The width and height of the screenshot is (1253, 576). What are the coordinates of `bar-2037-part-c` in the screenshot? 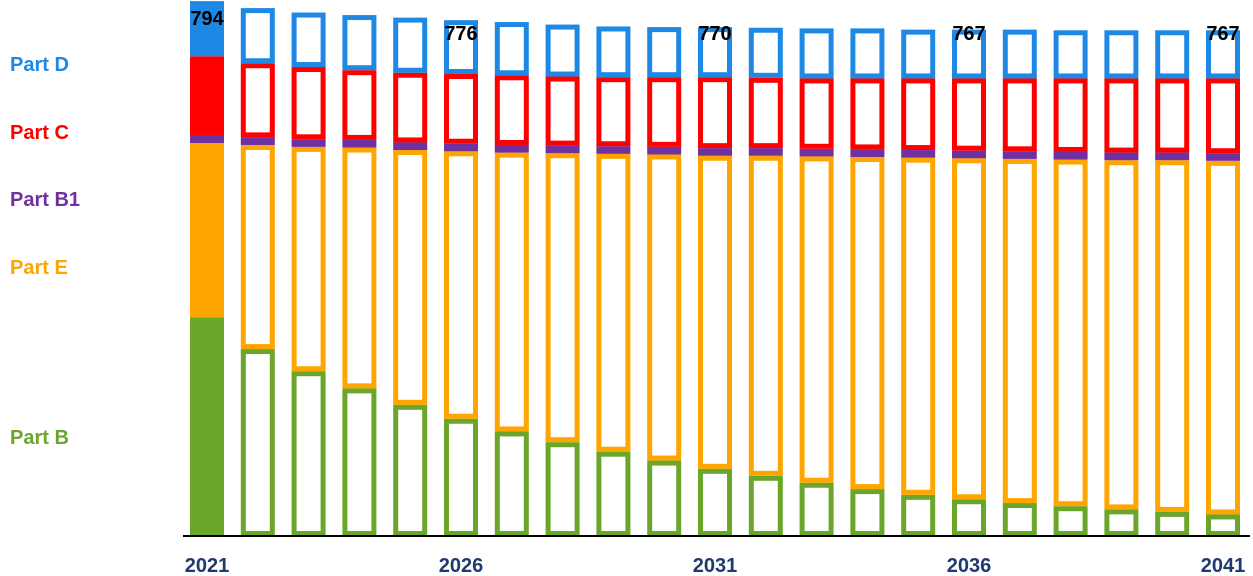 It's located at (1019, 115).